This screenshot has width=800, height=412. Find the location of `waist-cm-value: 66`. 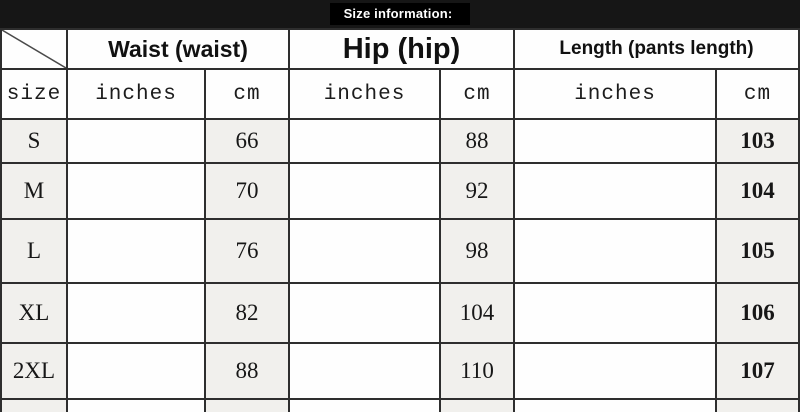

waist-cm-value: 66 is located at coordinates (247, 141).